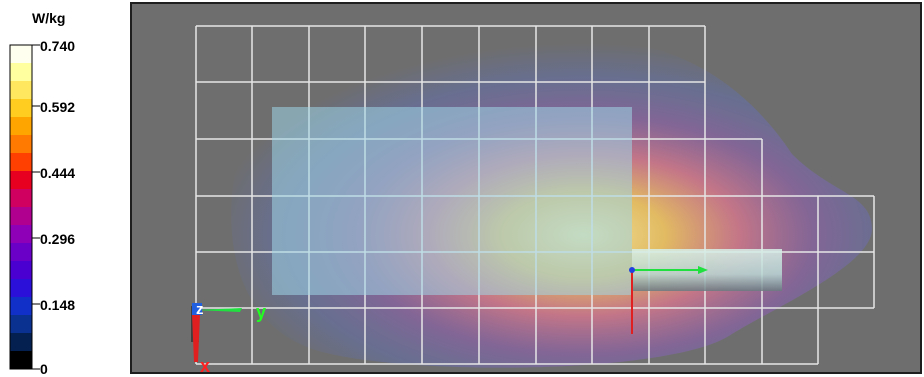 This screenshot has height=377, width=924. What do you see at coordinates (49, 18) in the screenshot?
I see `legend-unit: W/kg` at bounding box center [49, 18].